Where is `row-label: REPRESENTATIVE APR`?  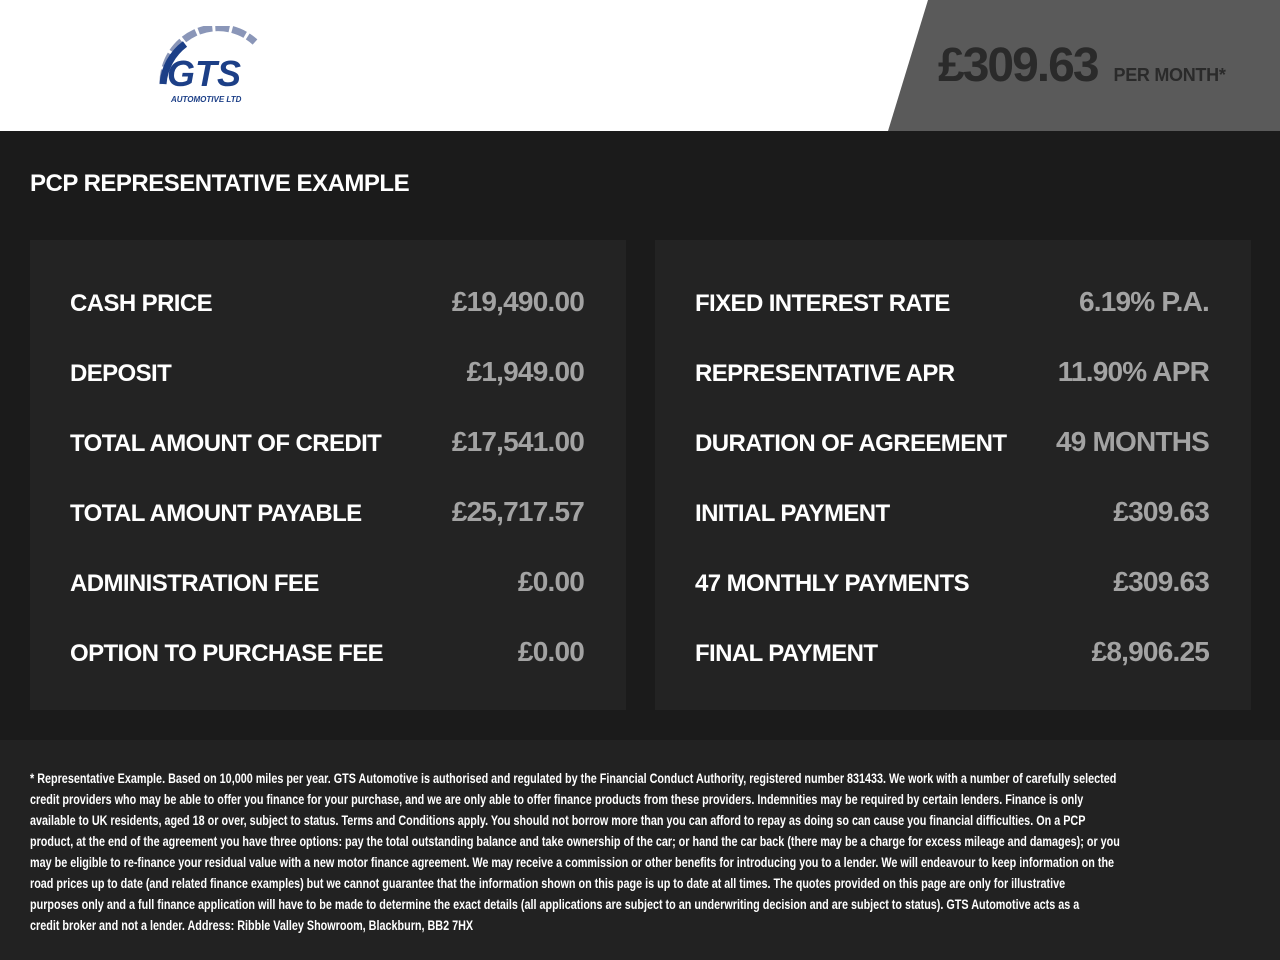
row-label: REPRESENTATIVE APR is located at coordinates (825, 373).